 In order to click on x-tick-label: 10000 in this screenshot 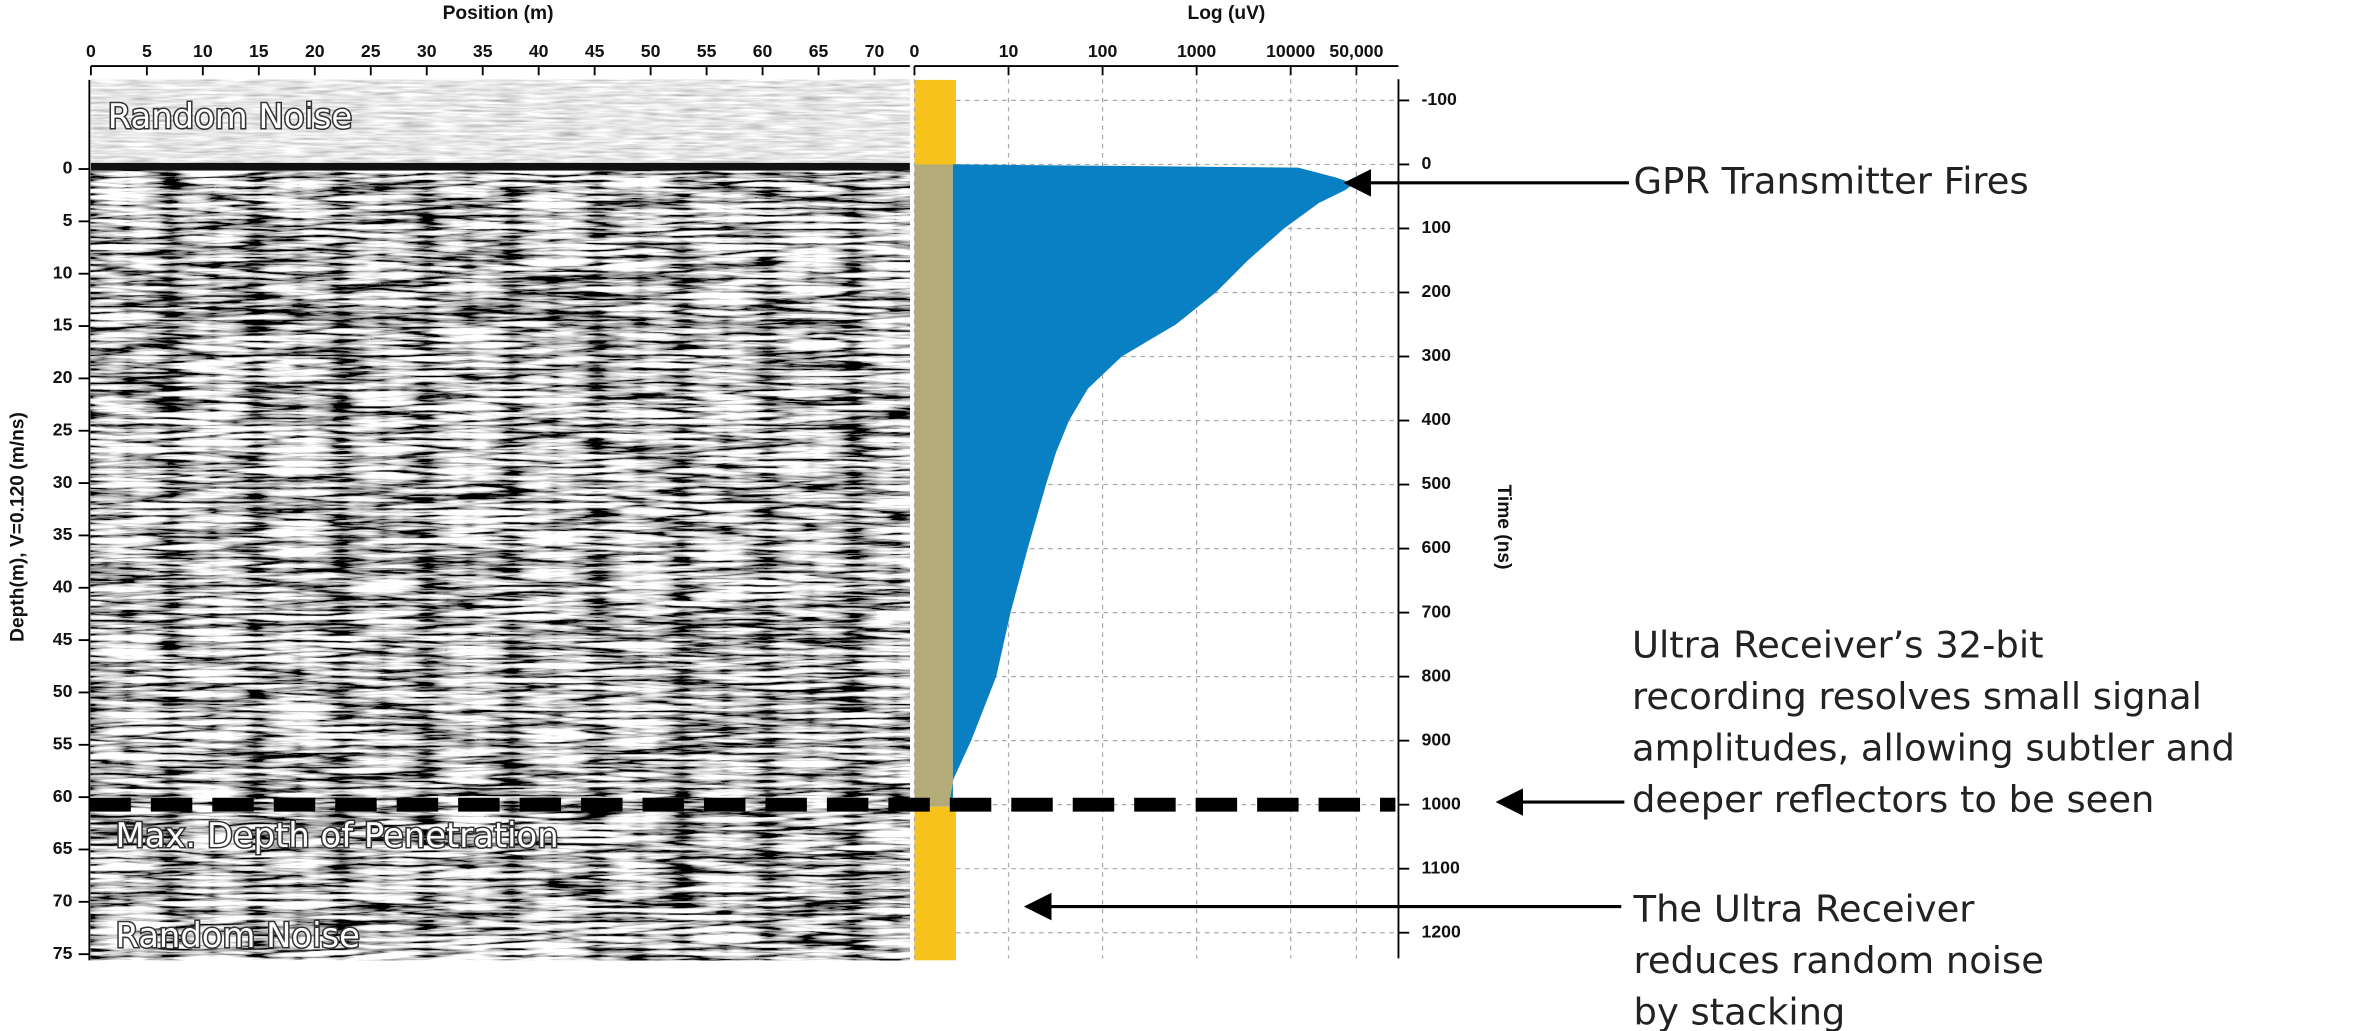, I will do `click(1290, 51)`.